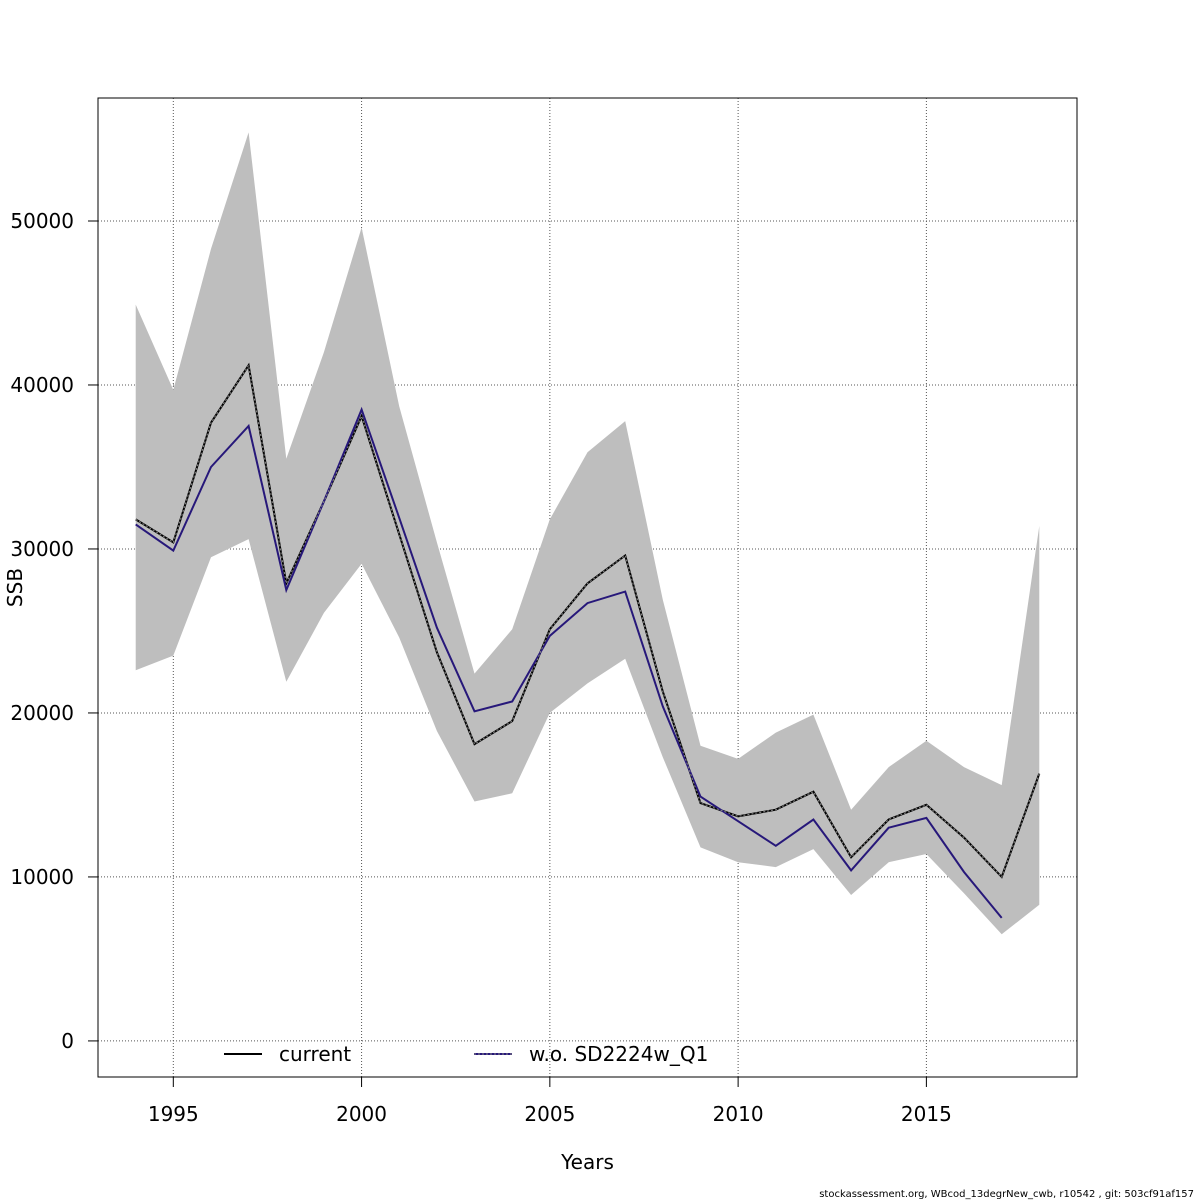 This screenshot has width=1200, height=1200. I want to click on x-tick-label: 2010, so click(738, 1114).